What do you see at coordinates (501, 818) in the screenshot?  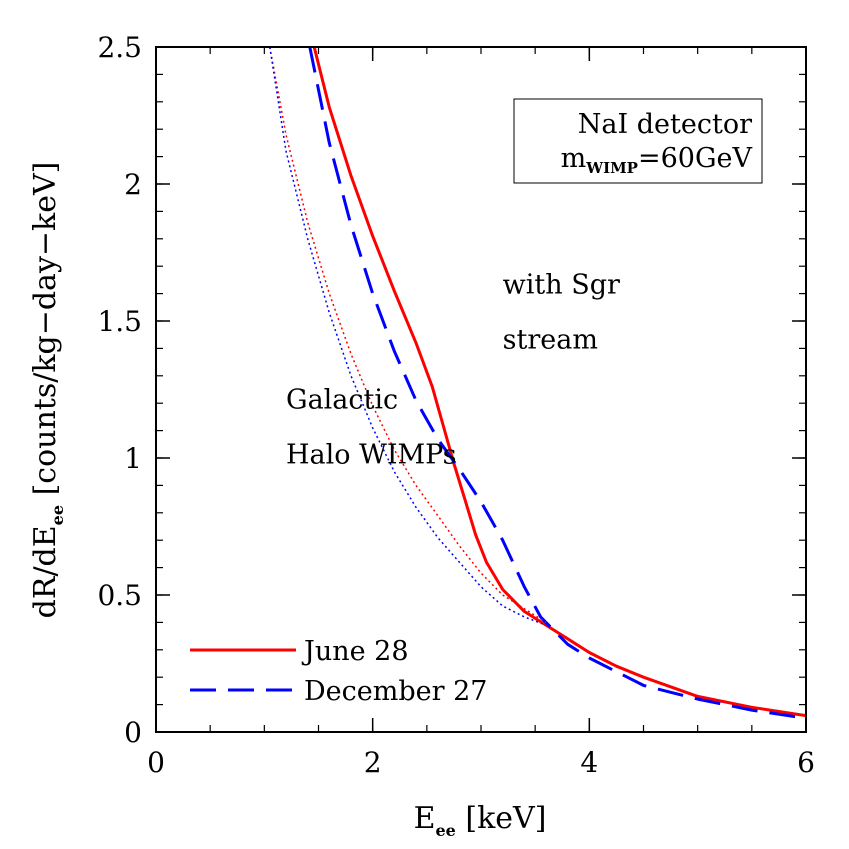 I see `x-axis-label-unit: [keV]` at bounding box center [501, 818].